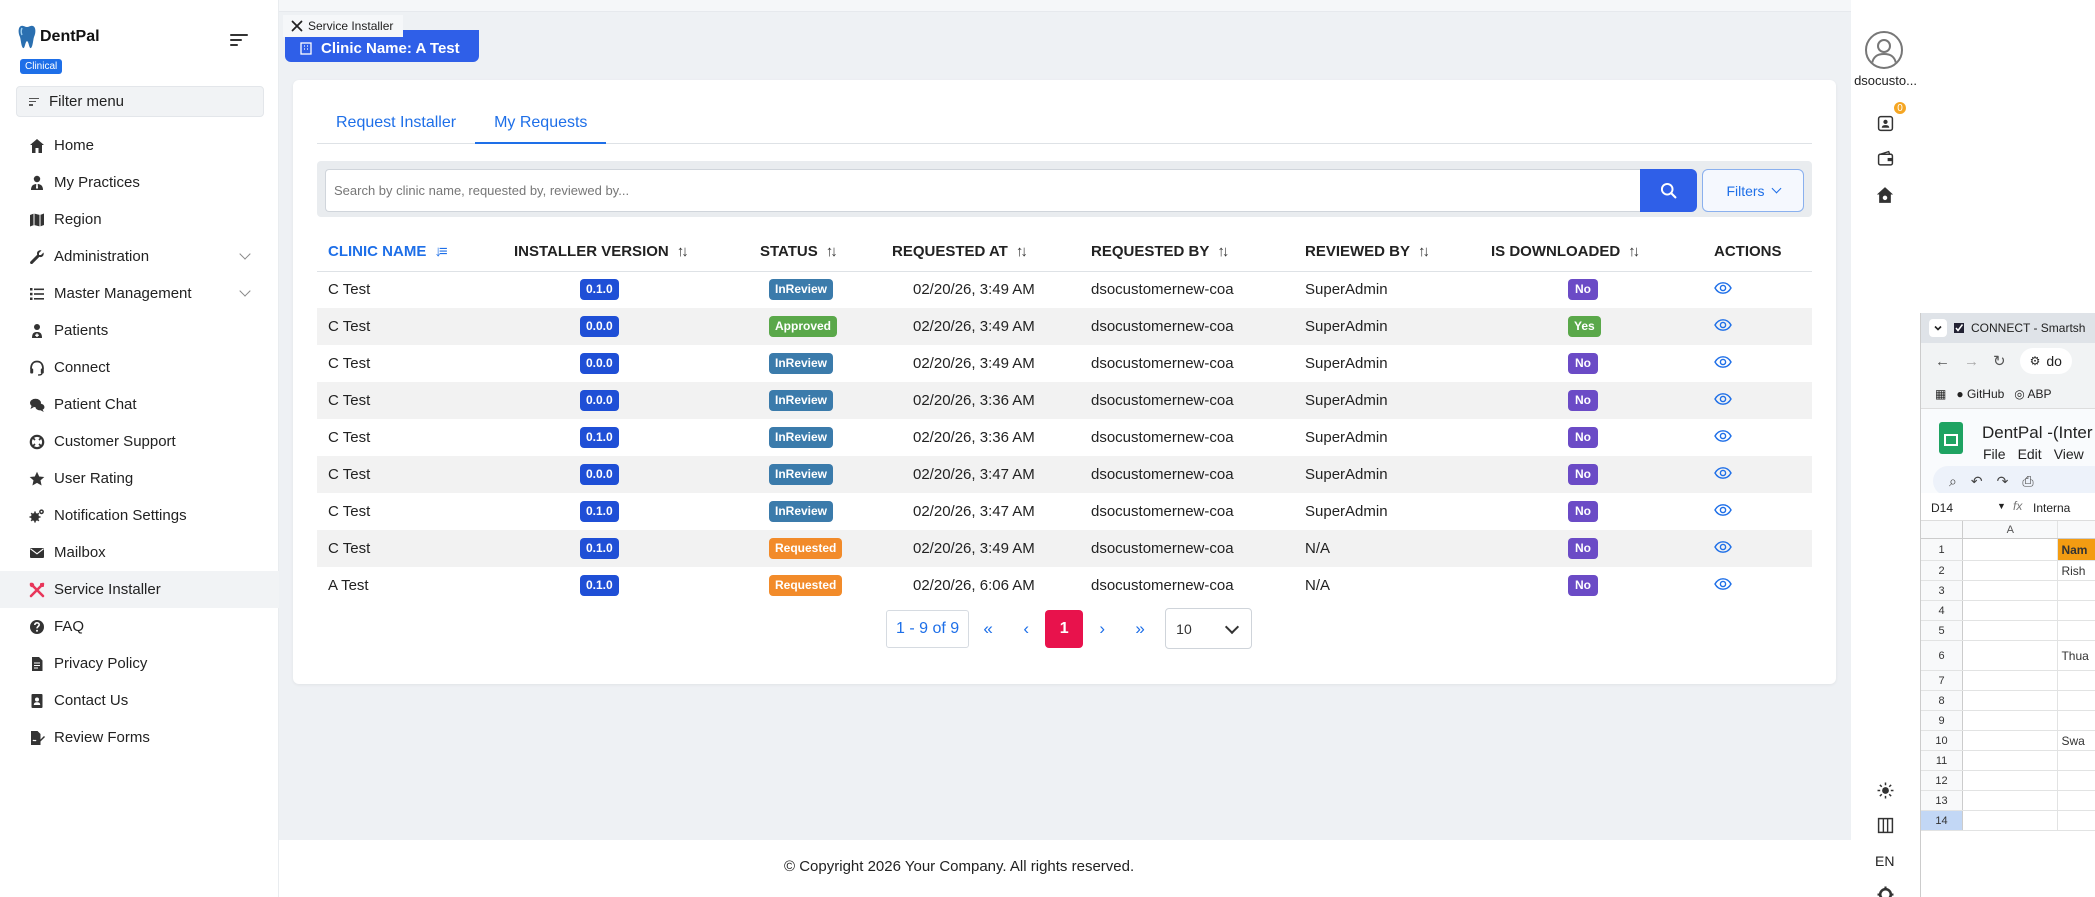  I want to click on redo-icon: ↷, so click(2002, 480).